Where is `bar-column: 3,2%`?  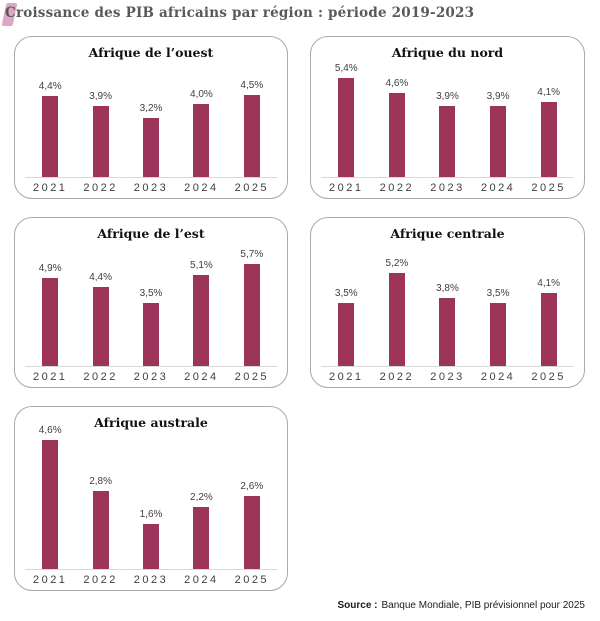
bar-column: 3,2% is located at coordinates (151, 140).